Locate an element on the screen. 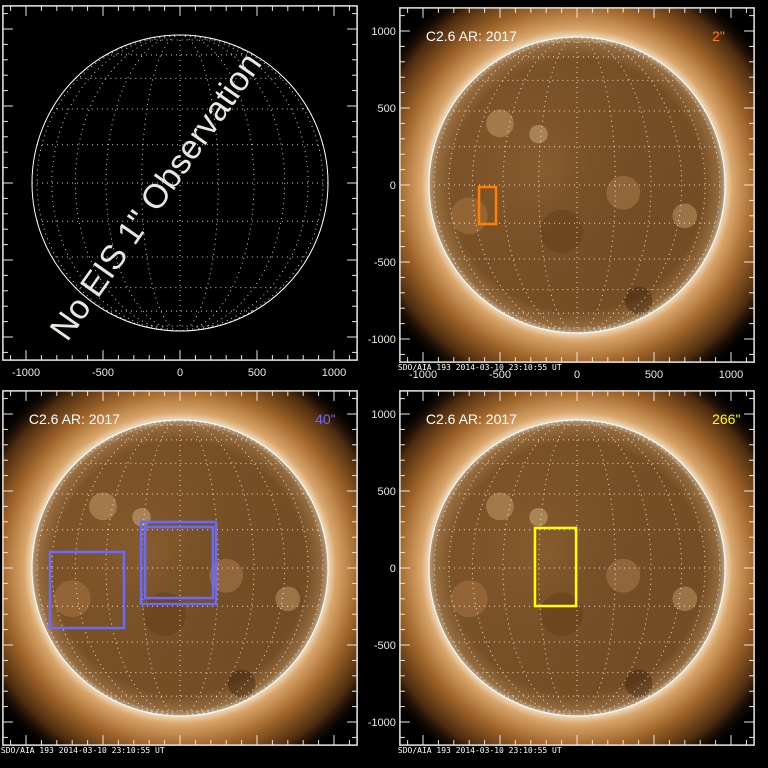 Image resolution: width=768 pixels, height=768 pixels. resolution-label: 40" is located at coordinates (325, 419).